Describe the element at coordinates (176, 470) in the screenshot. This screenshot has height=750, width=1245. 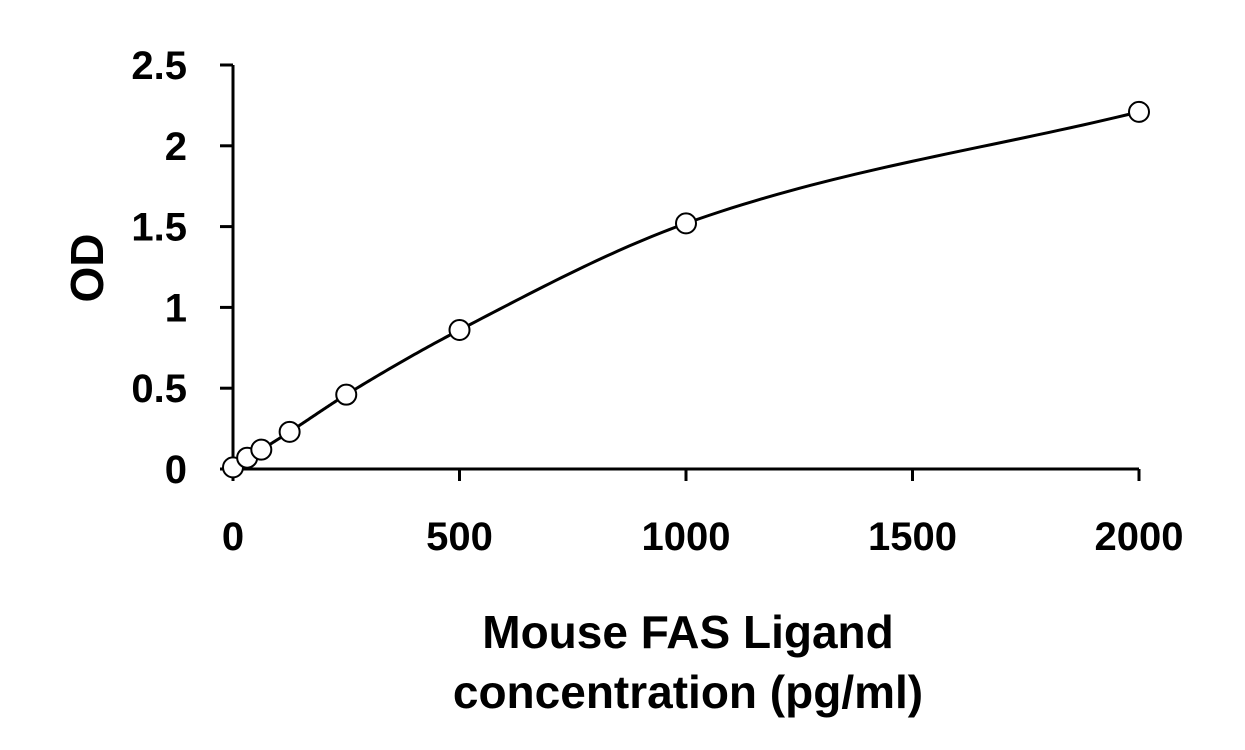
I see `y-tick-label: 0` at that location.